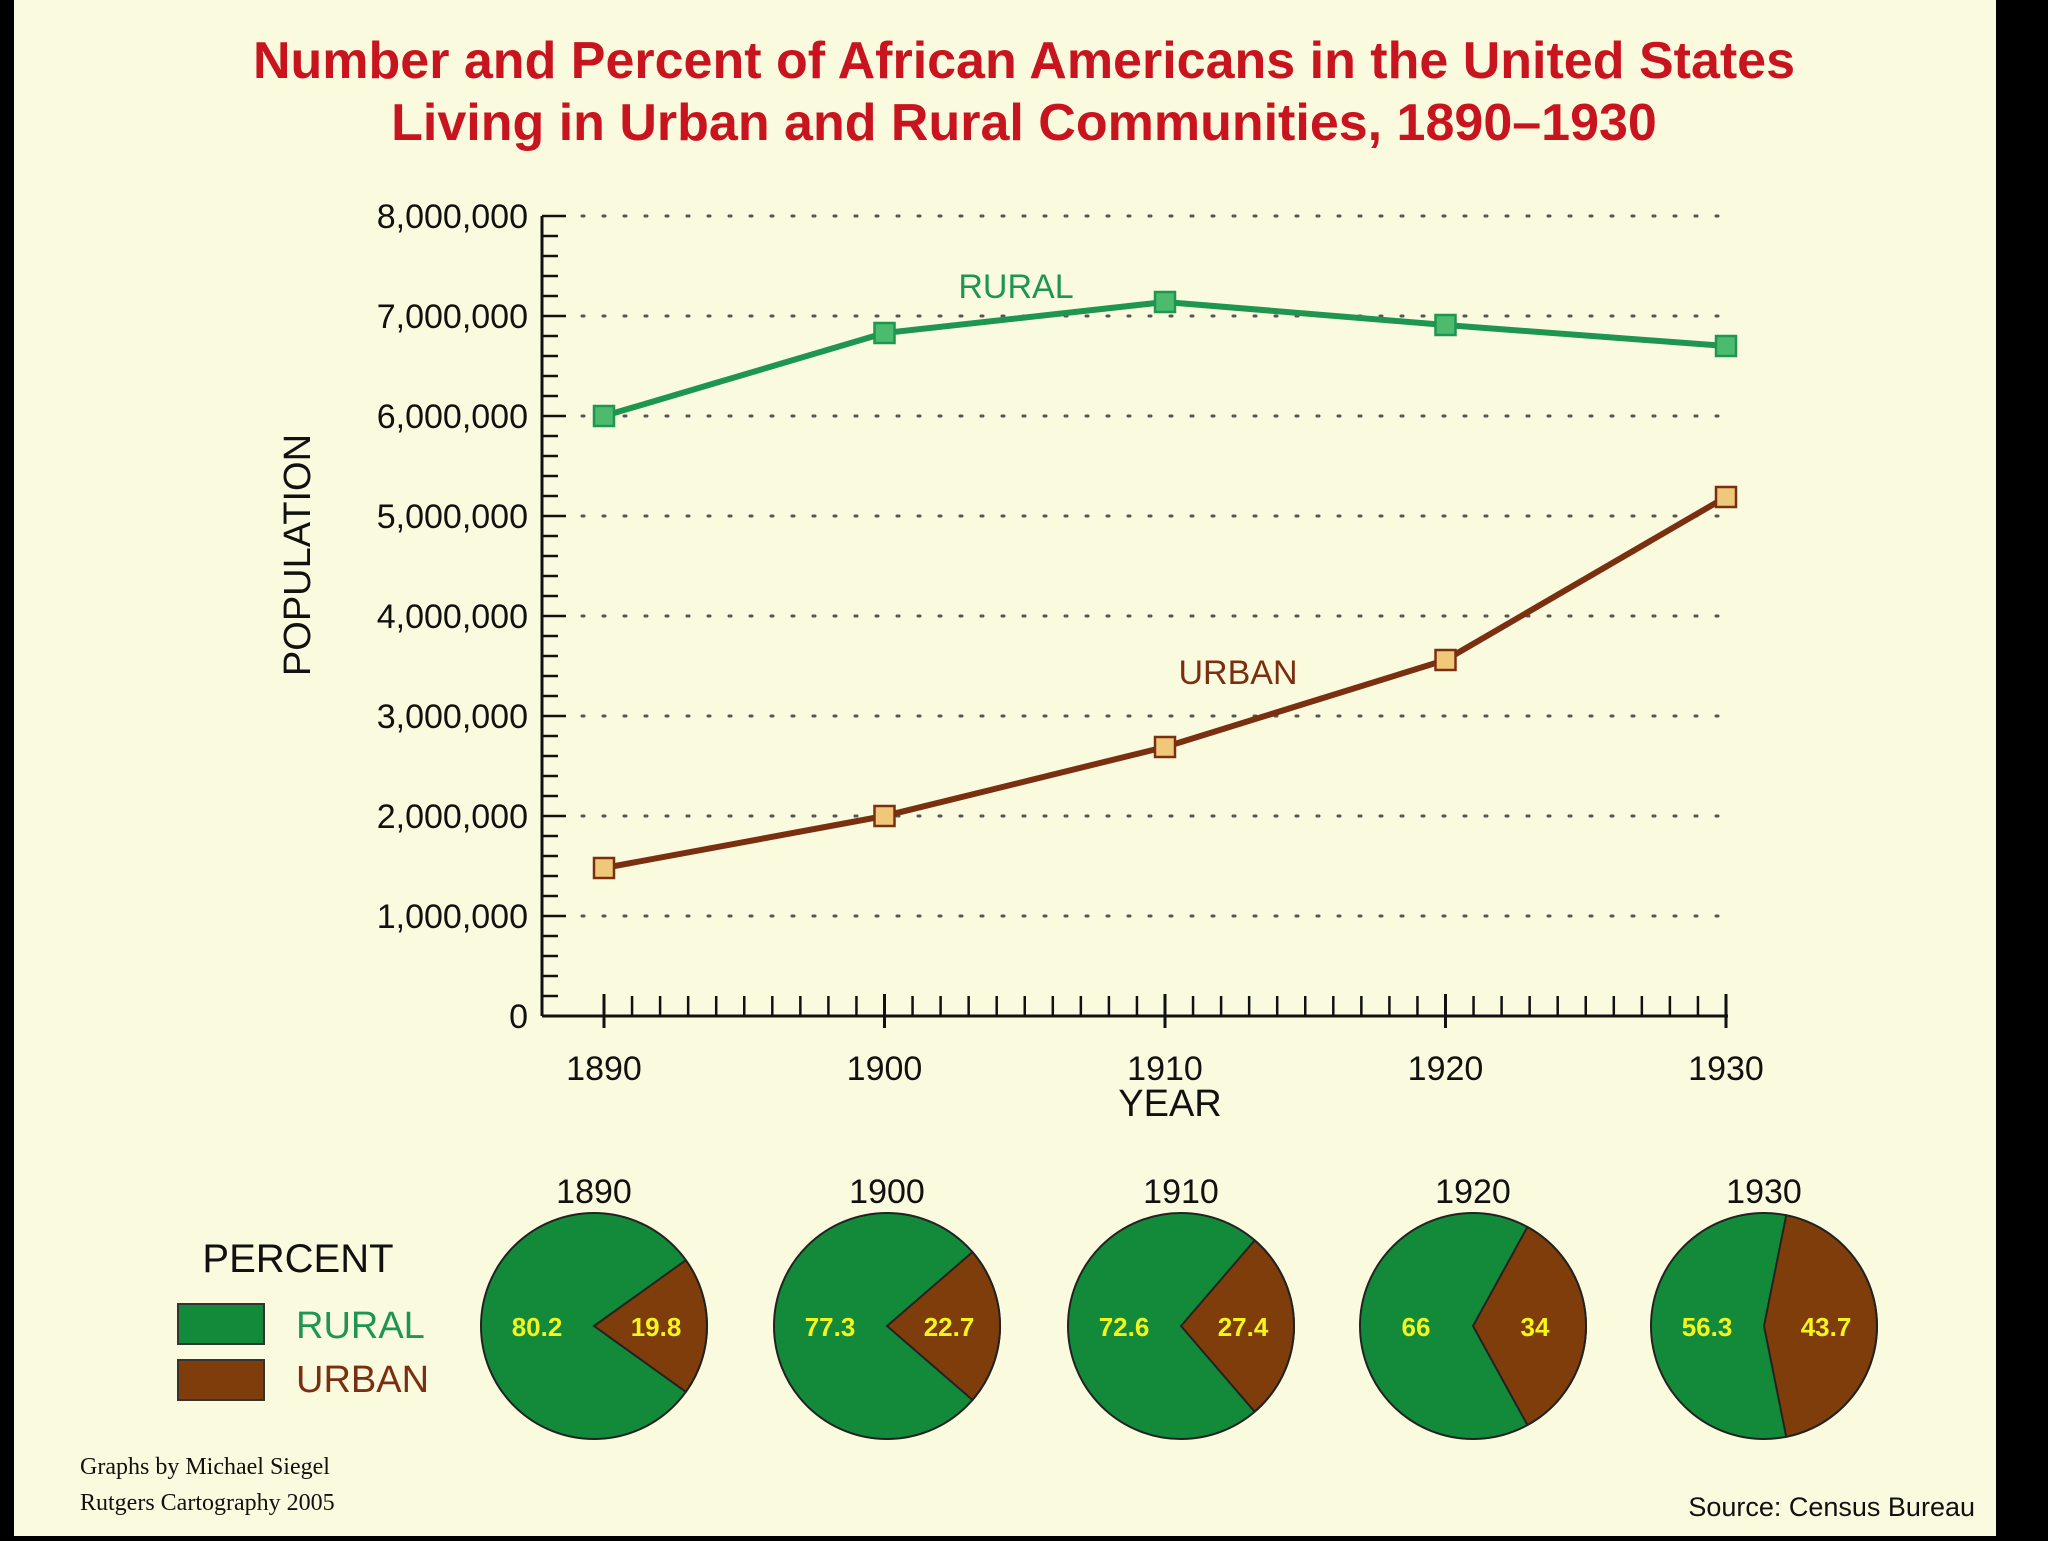 Image resolution: width=2048 pixels, height=1541 pixels. I want to click on y-tick-label: 5,000,000, so click(452, 517).